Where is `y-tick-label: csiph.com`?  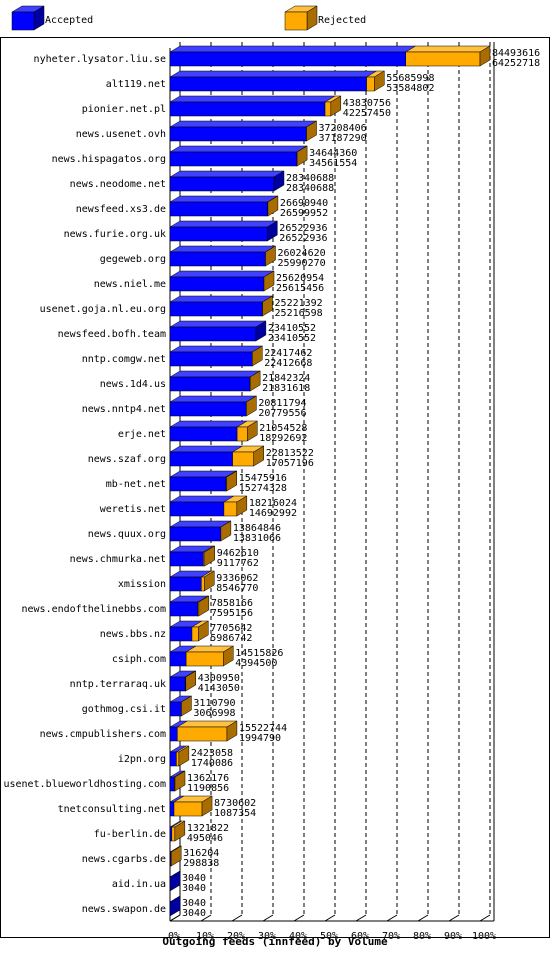 y-tick-label: csiph.com is located at coordinates (139, 659).